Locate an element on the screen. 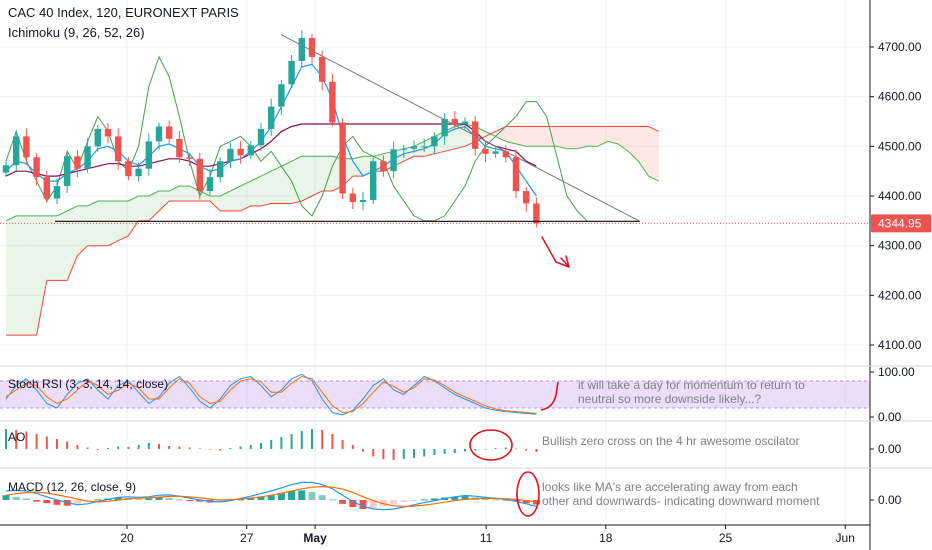 This screenshot has height=550, width=932. time-tick-label: 27 is located at coordinates (247, 538).